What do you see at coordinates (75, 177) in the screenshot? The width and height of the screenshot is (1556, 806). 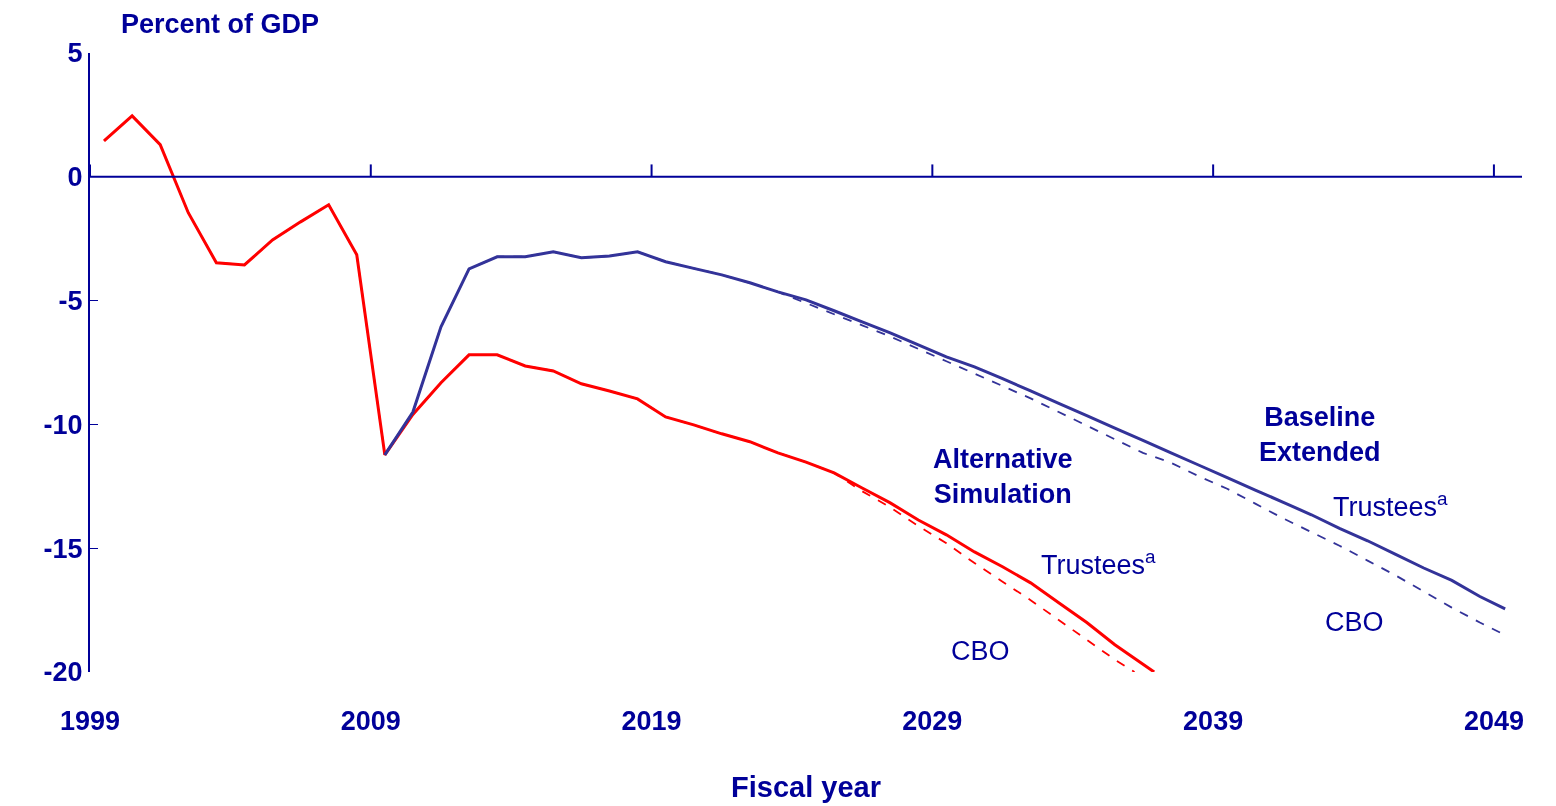 I see `y-tick-label: 0` at bounding box center [75, 177].